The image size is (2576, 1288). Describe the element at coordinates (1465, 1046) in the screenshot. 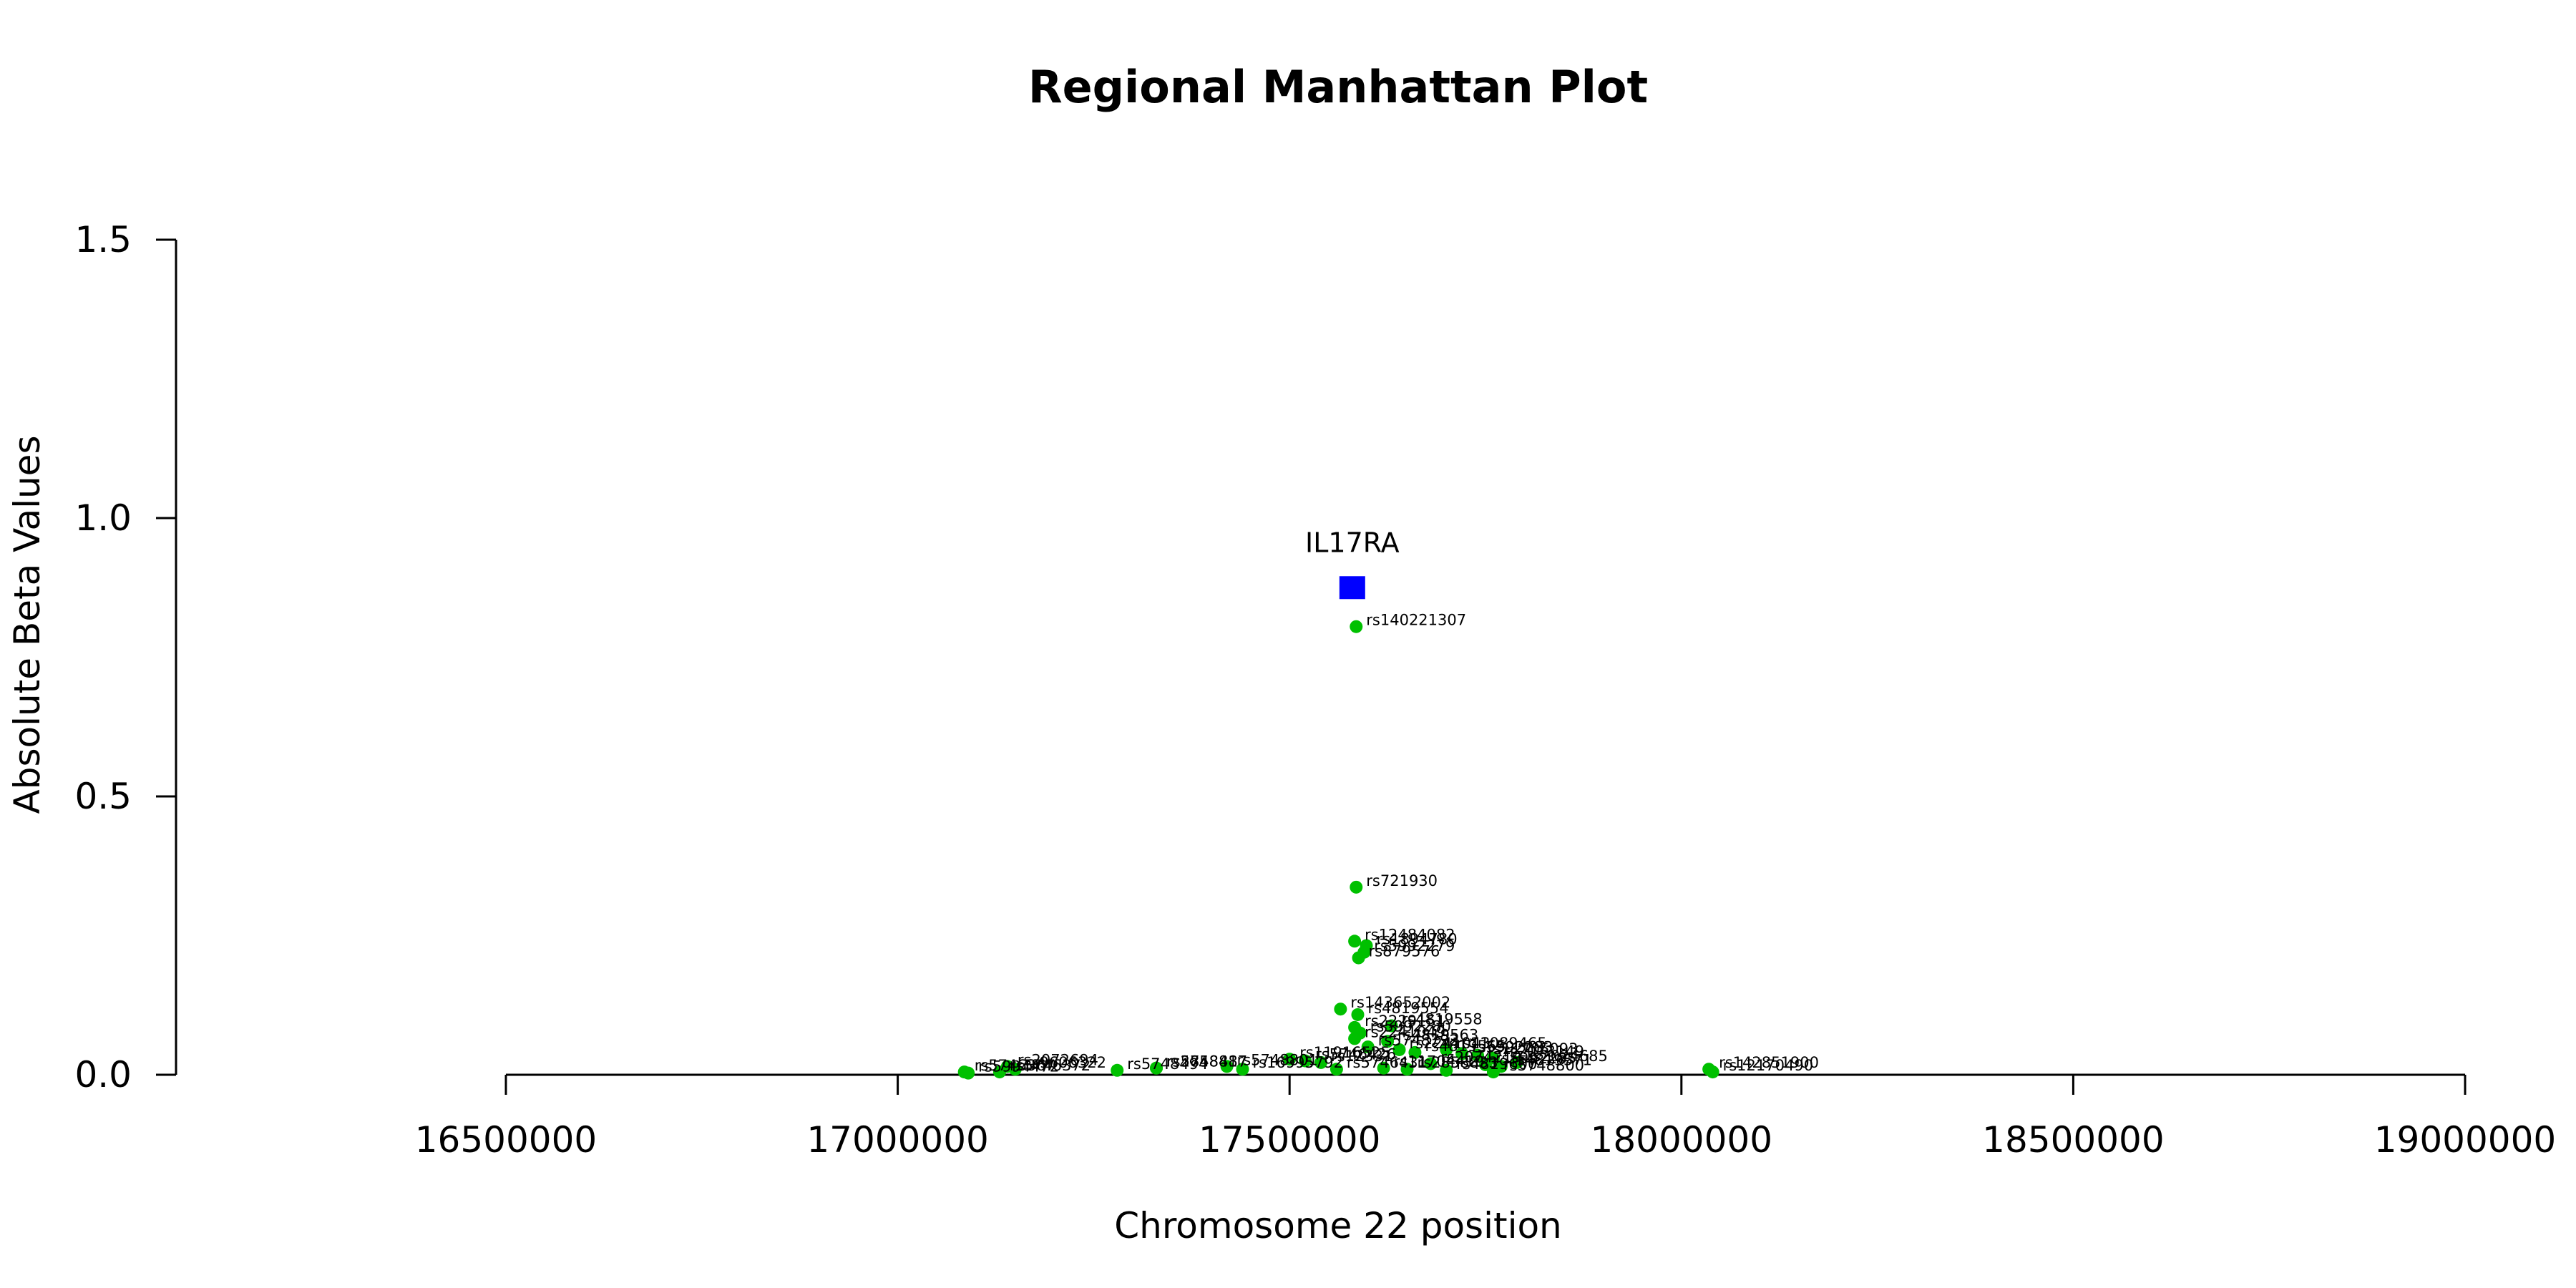

I see `snp-label: rs4819565` at that location.